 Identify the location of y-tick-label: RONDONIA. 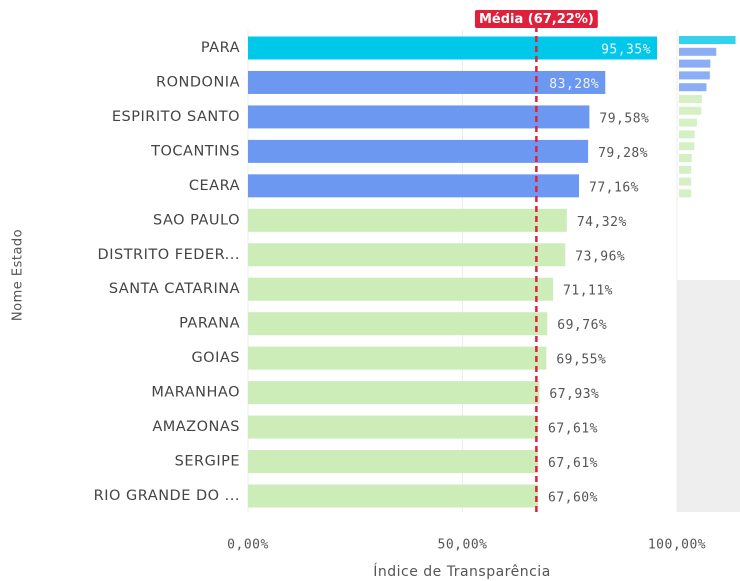
(198, 82).